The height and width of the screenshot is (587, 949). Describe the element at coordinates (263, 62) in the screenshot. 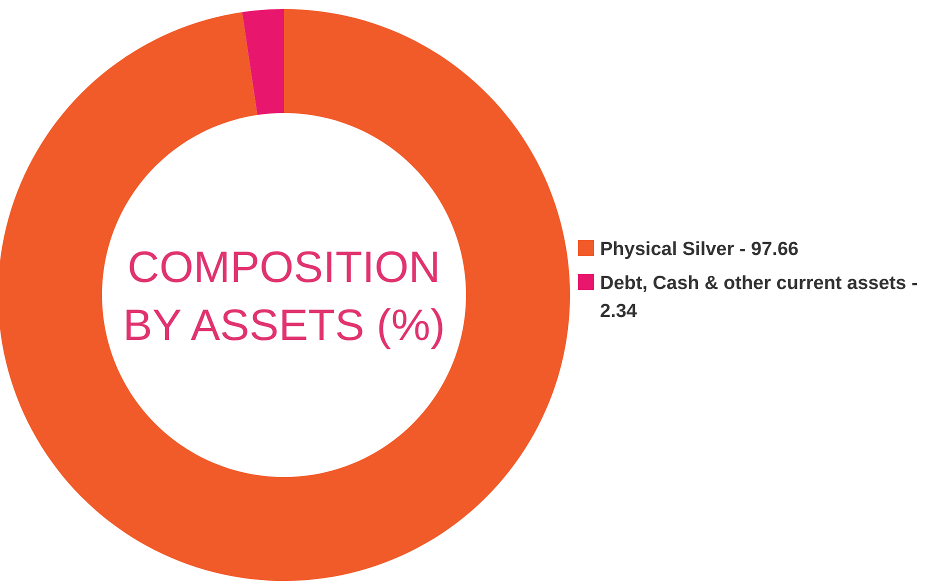

I see `donut-slice` at that location.